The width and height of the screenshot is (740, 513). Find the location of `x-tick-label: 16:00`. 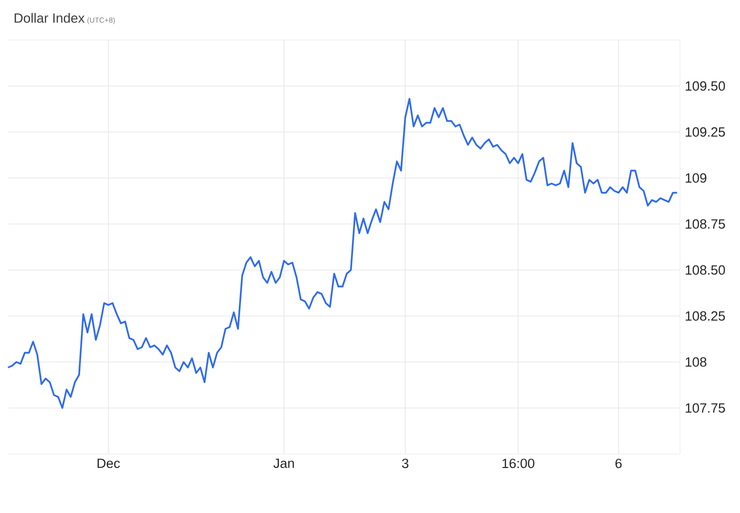

x-tick-label: 16:00 is located at coordinates (518, 463).